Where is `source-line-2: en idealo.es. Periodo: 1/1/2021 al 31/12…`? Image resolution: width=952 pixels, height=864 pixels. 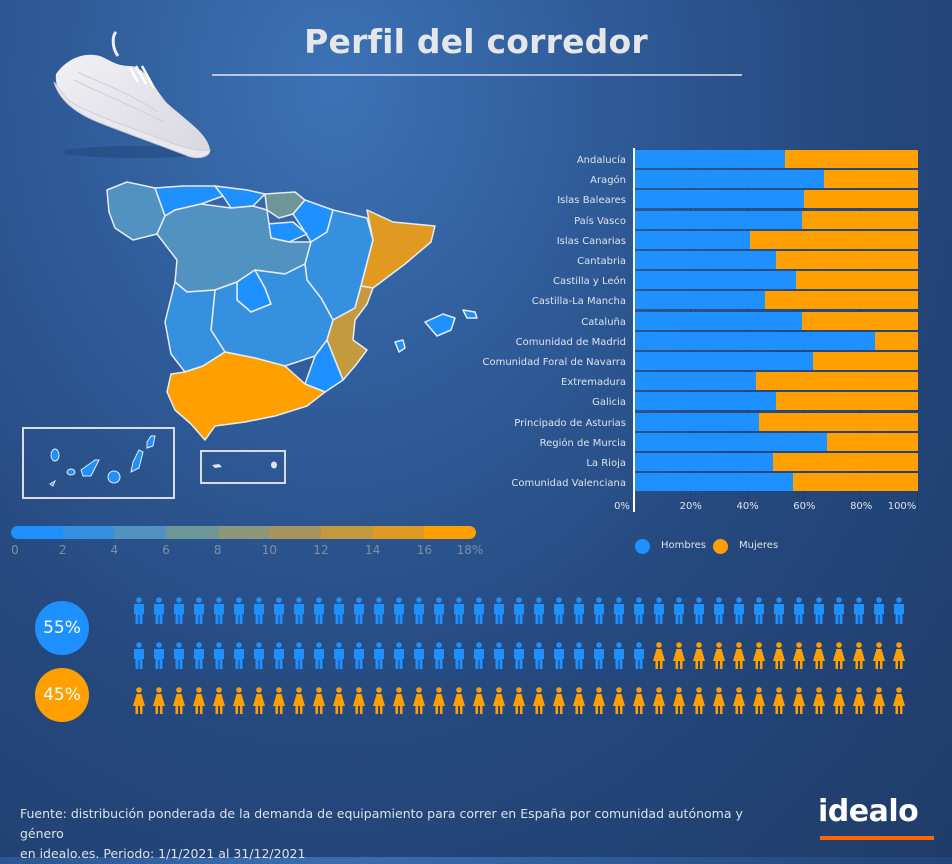
source-line-2: en idealo.es. Periodo: 1/1/2021 al 31/12… is located at coordinates (163, 853).